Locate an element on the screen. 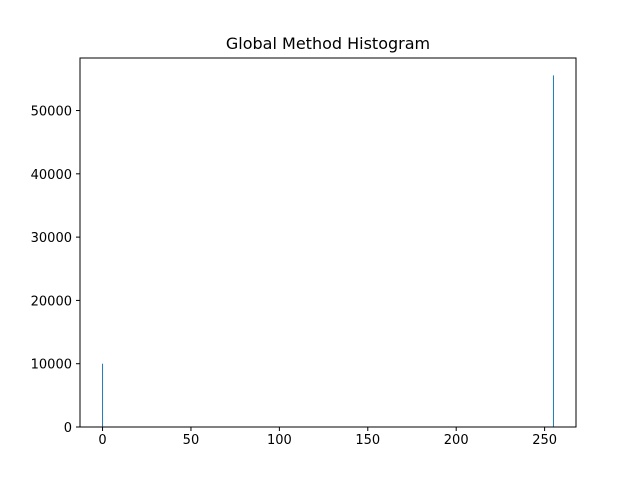 The image size is (640, 480). x-tick-label-3: 150 is located at coordinates (367, 440).